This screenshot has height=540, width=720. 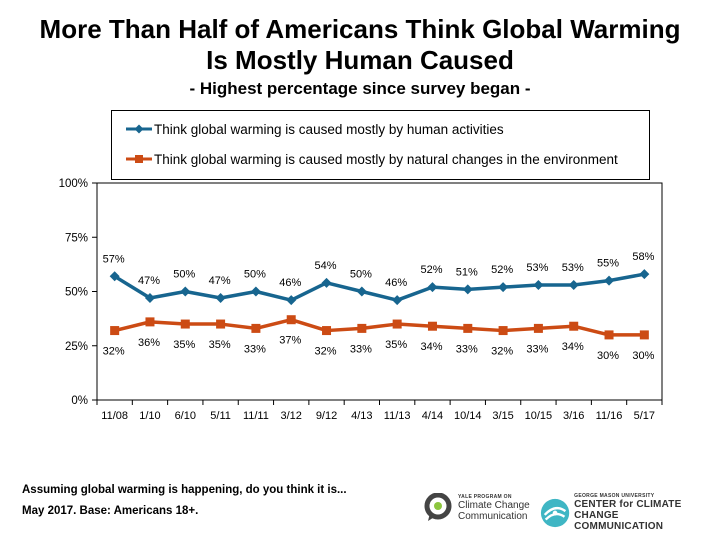 I want to click on legend-marker-square-icon, so click(x=139, y=159).